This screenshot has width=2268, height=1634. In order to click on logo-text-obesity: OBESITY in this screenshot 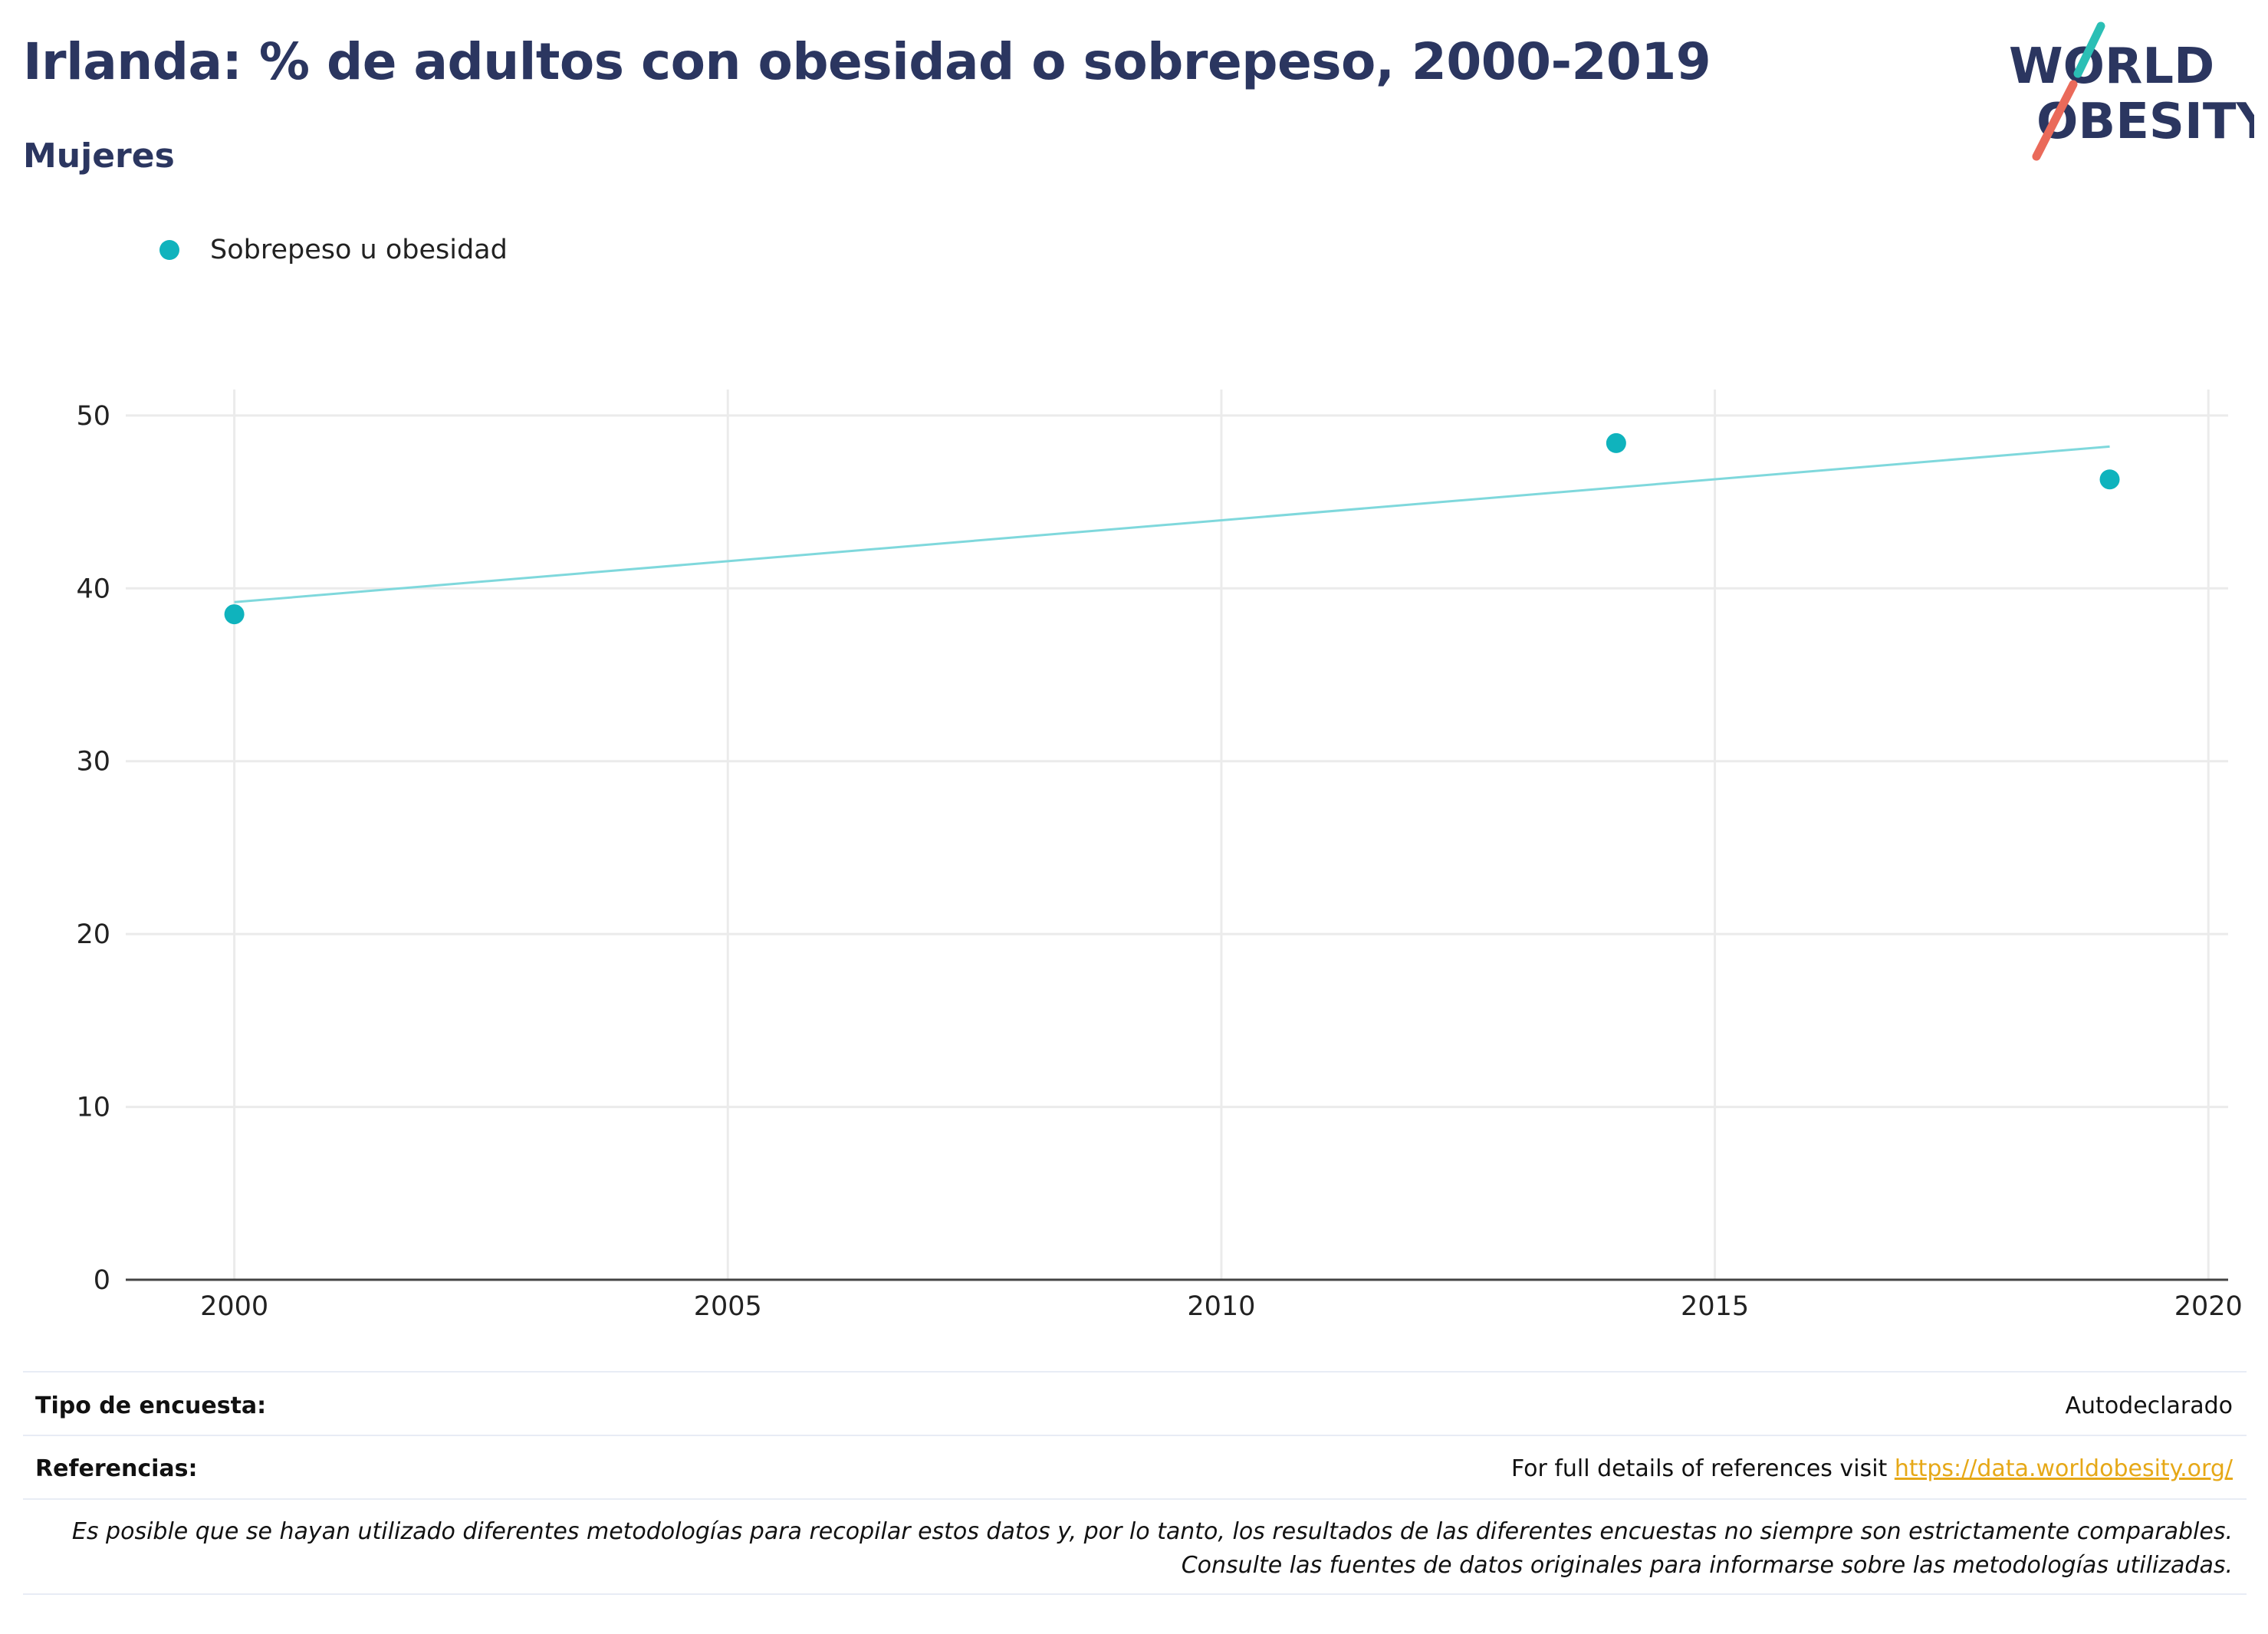, I will do `click(2145, 122)`.